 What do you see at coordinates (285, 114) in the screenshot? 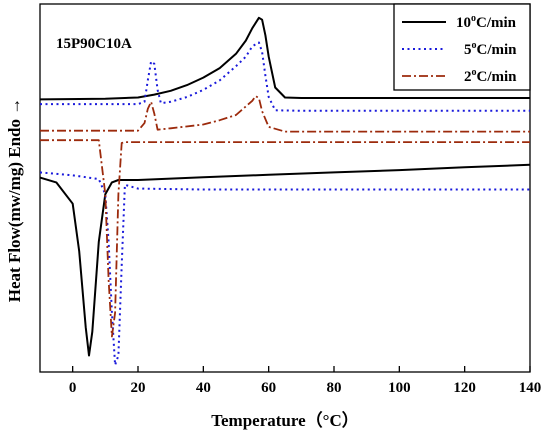
I see `series-3-heating-line` at bounding box center [285, 114].